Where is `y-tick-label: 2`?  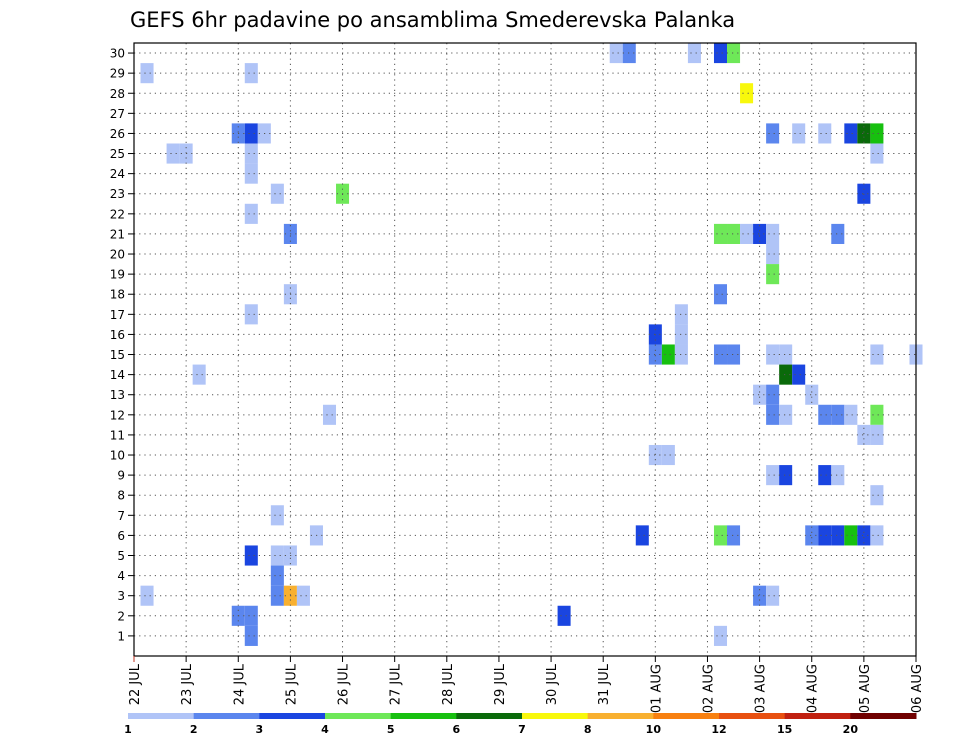
y-tick-label: 2 is located at coordinates (121, 616).